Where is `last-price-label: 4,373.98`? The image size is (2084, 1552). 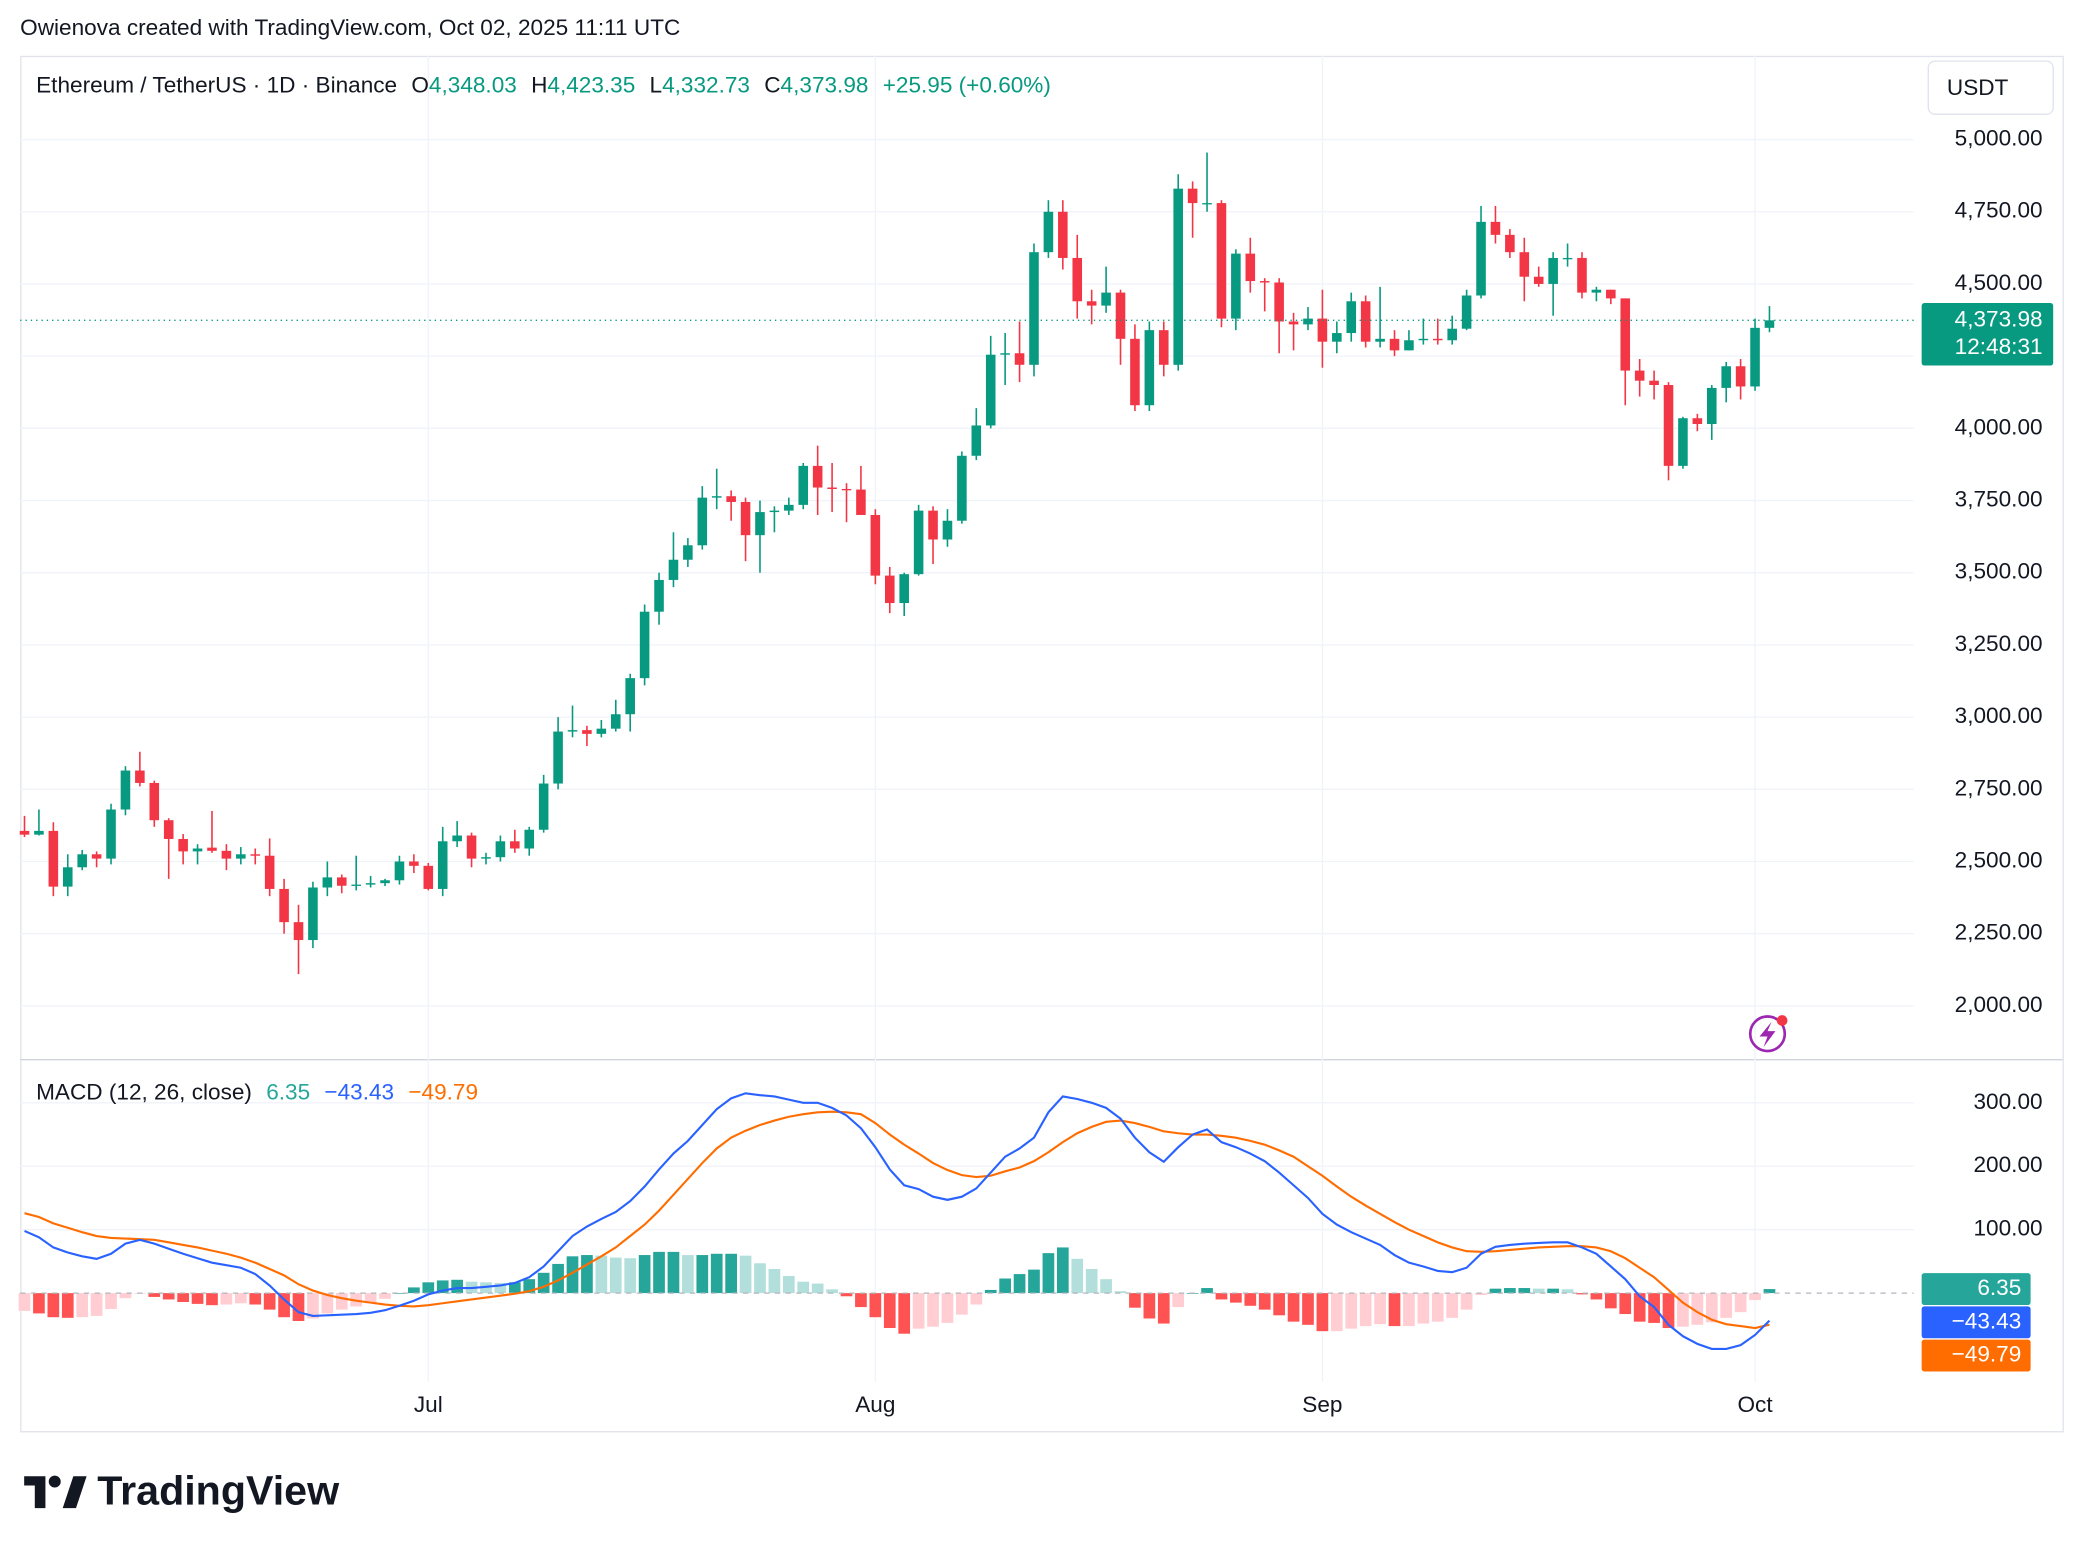
last-price-label: 4,373.98 is located at coordinates (1999, 318).